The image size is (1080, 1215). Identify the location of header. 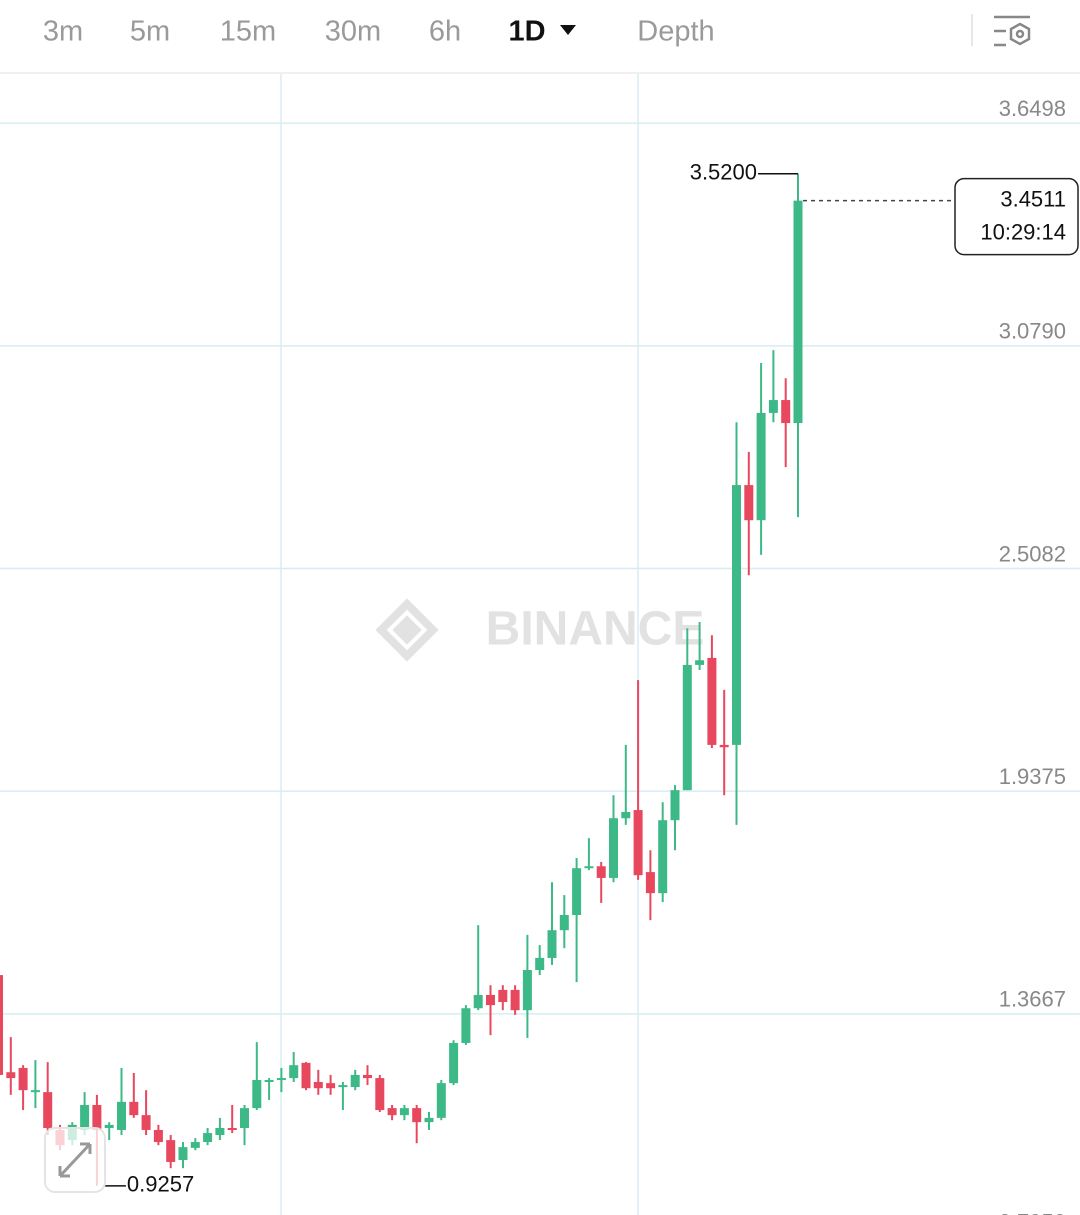
(540, 36).